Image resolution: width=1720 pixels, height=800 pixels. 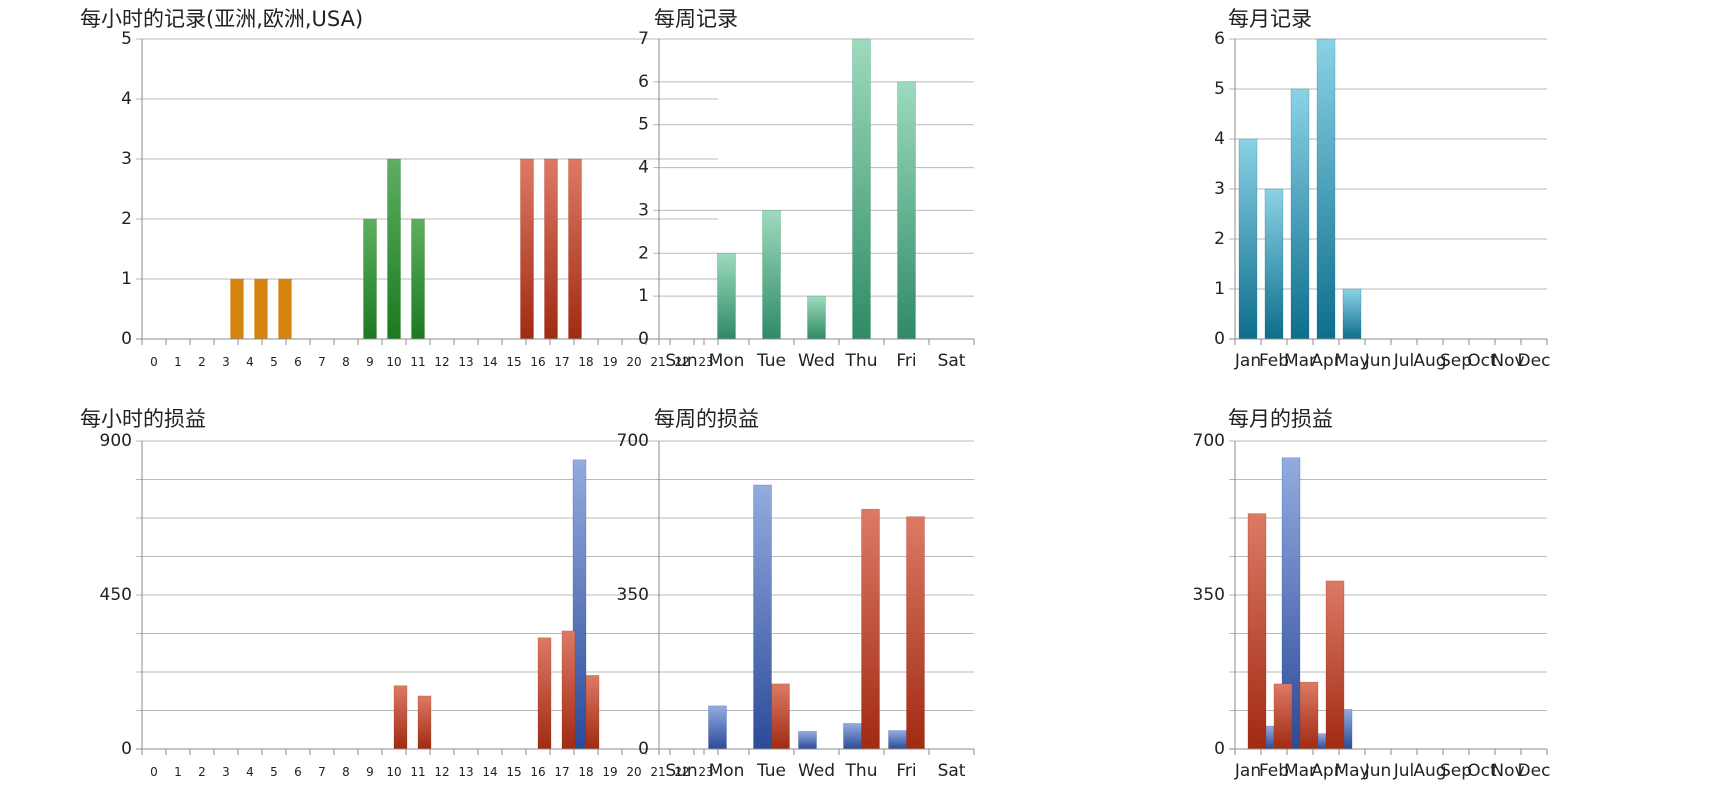 What do you see at coordinates (126, 279) in the screenshot?
I see `y-tick-label: 1` at bounding box center [126, 279].